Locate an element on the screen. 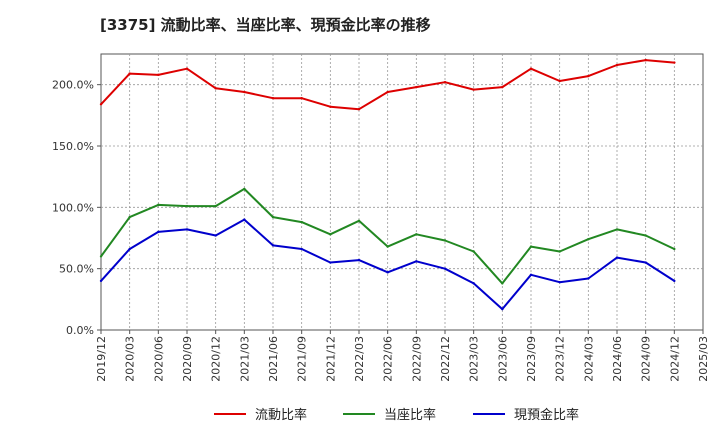  x-tick-label: 2022/03 is located at coordinates (359, 359).